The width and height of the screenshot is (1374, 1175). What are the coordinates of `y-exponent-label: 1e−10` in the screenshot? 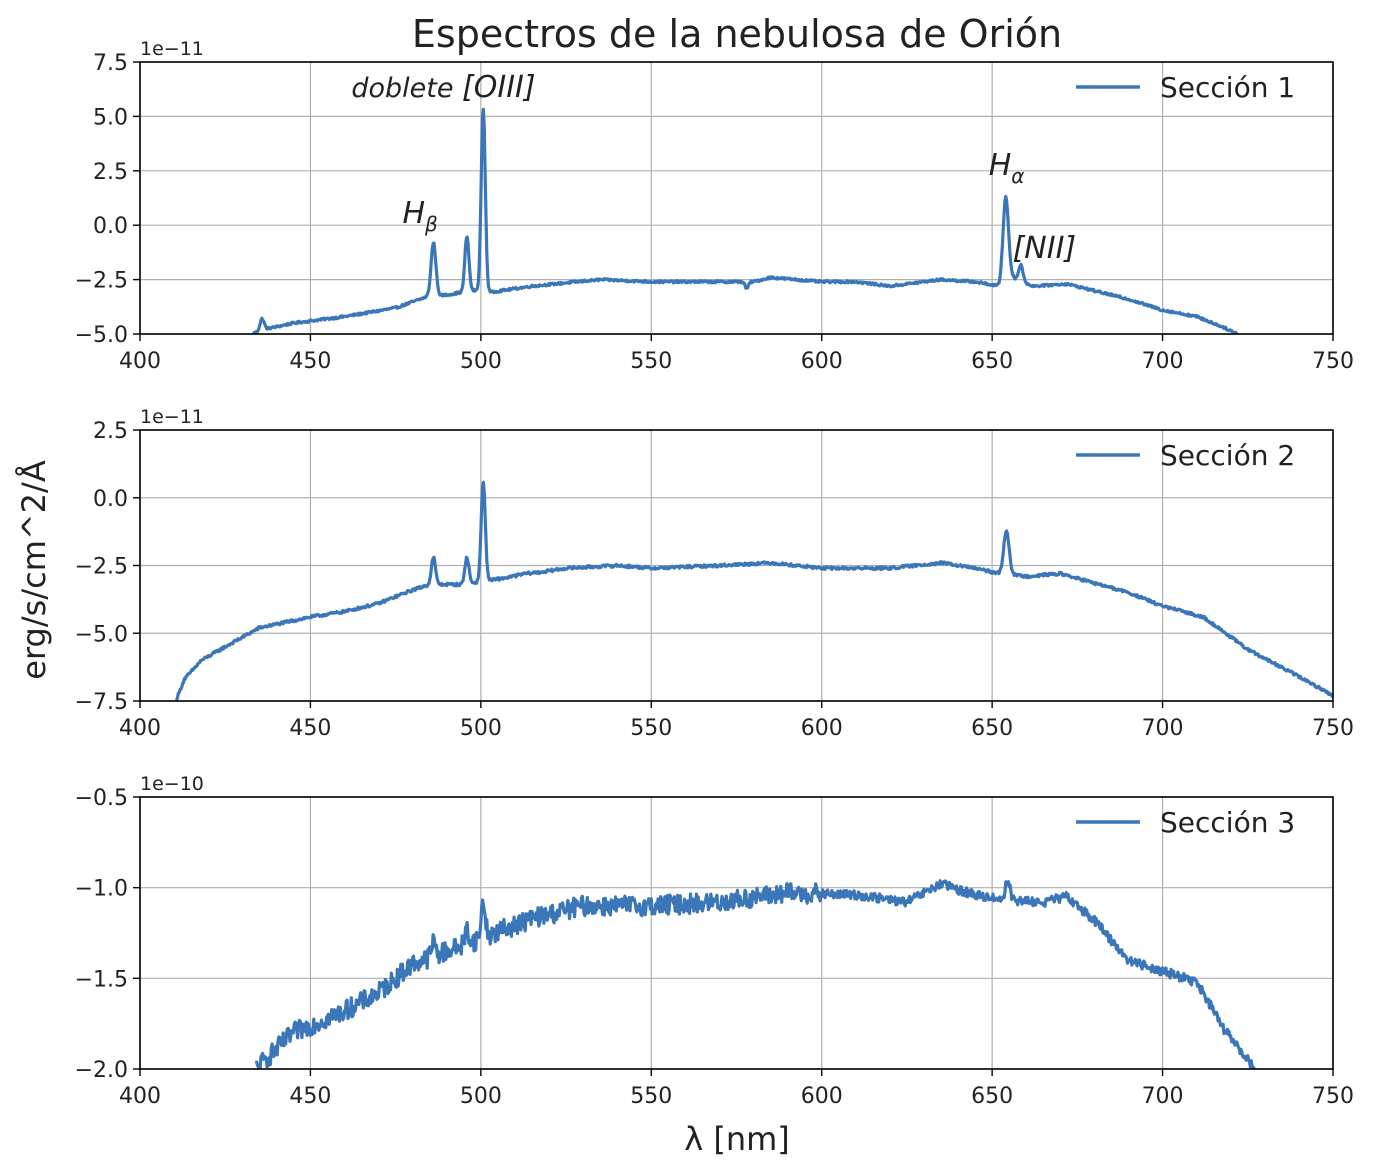 It's located at (172, 784).